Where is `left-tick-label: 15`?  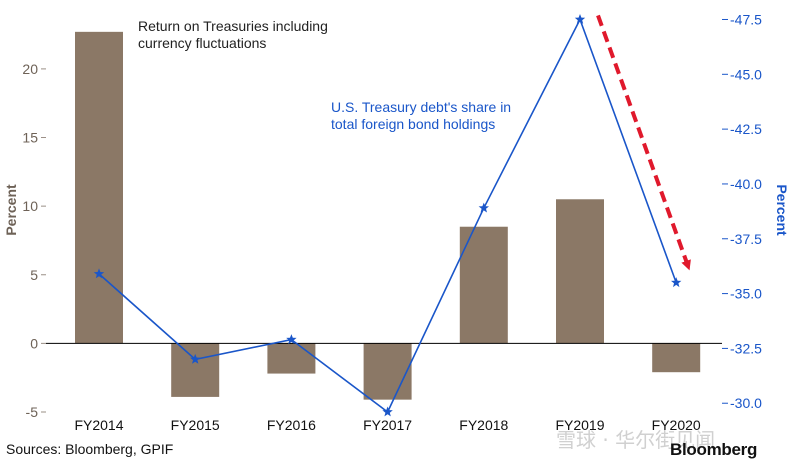 left-tick-label: 15 is located at coordinates (30, 138).